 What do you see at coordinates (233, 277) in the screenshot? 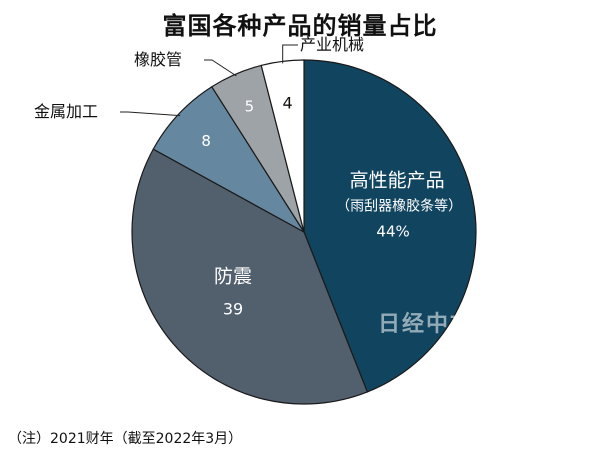
I see `slice-name-label: 防震` at bounding box center [233, 277].